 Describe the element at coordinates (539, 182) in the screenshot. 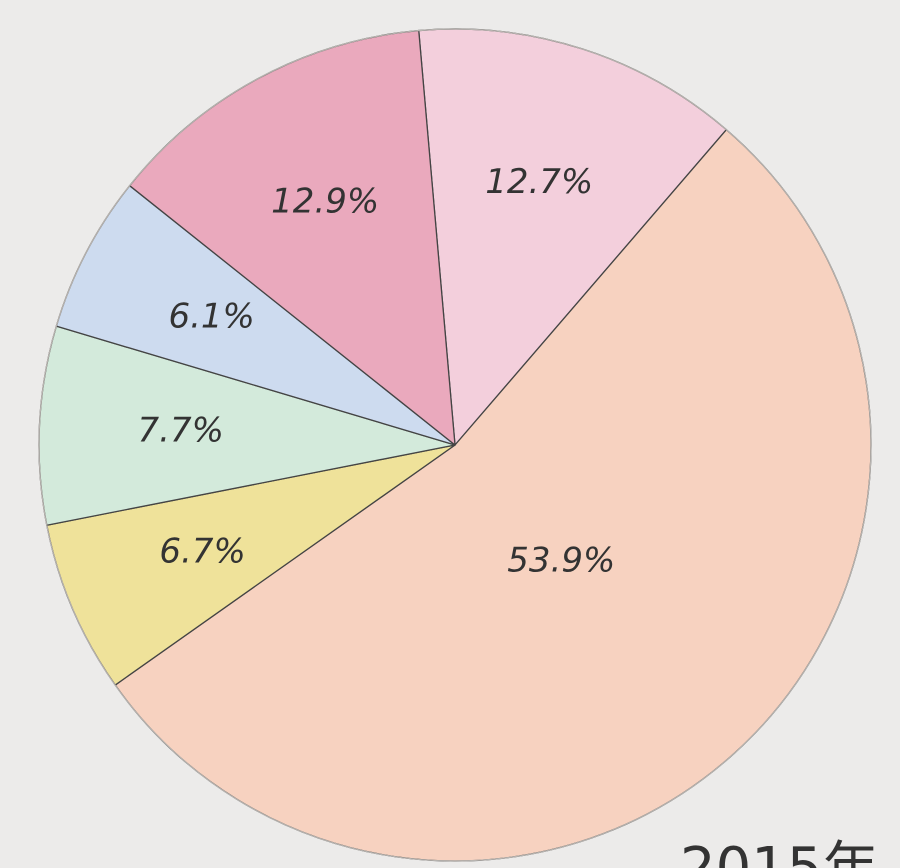

I see `data-label: 12.7%` at that location.